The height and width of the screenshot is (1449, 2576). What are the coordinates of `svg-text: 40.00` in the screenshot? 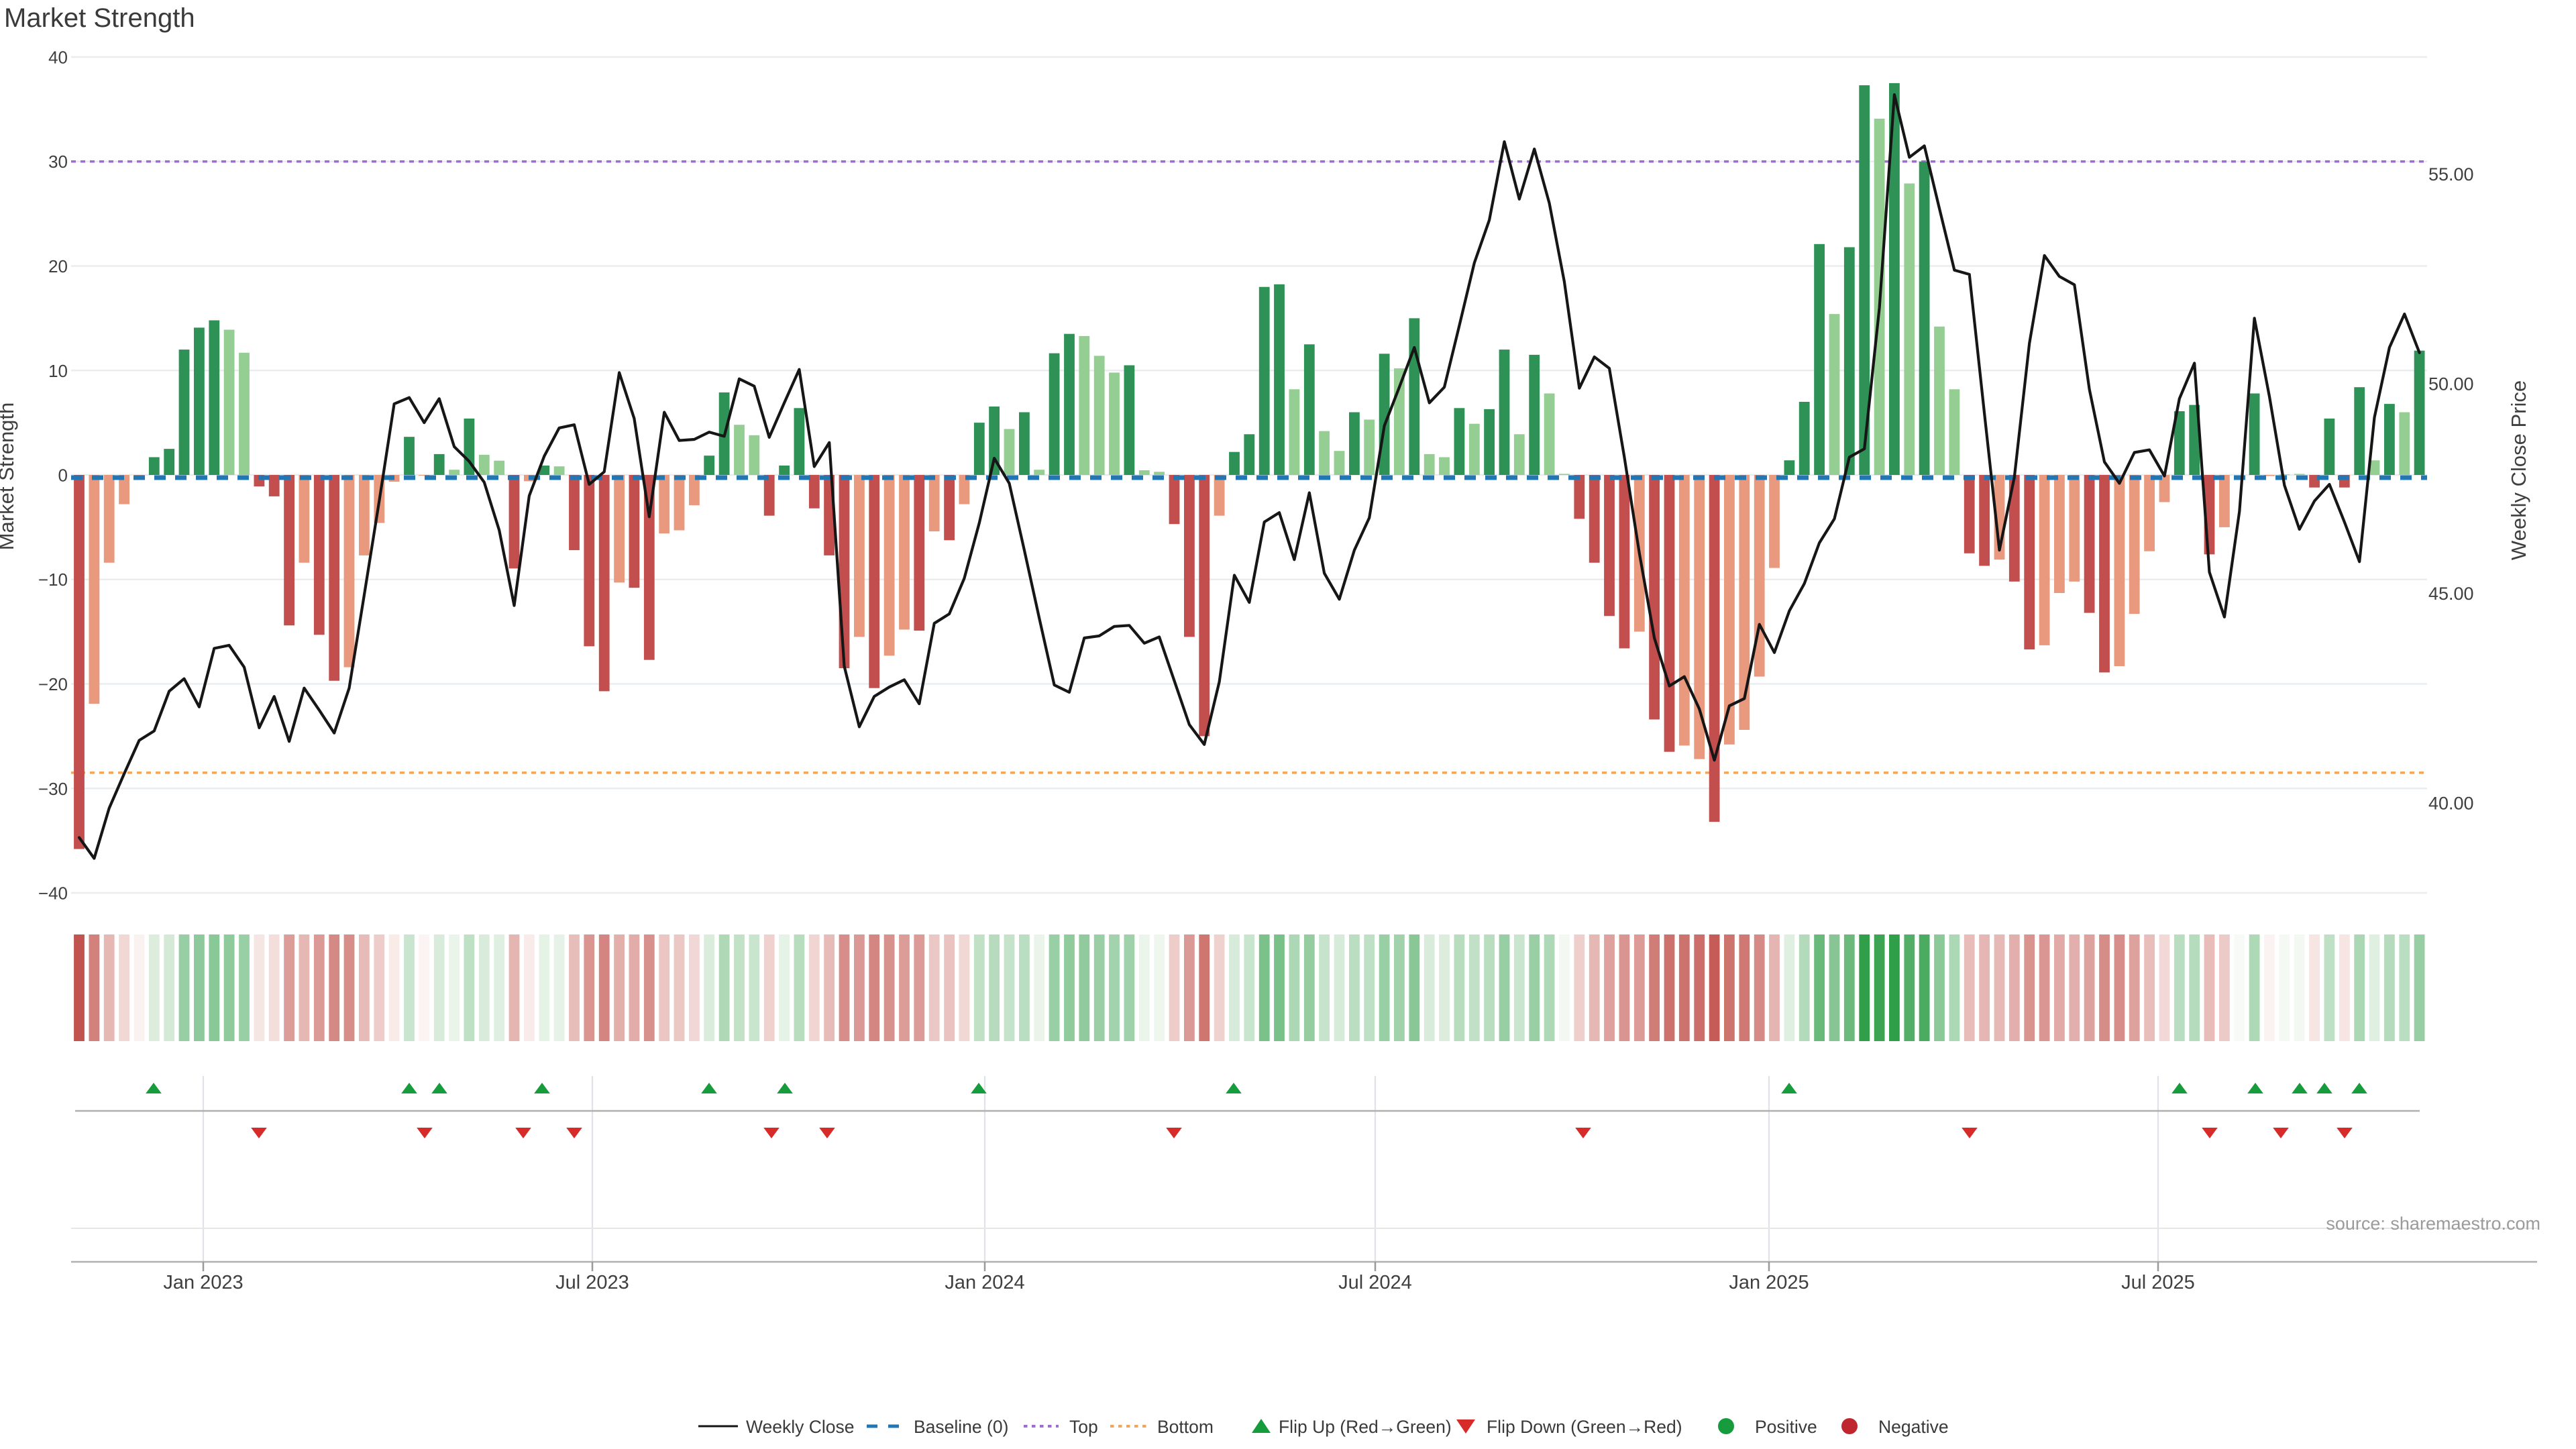 It's located at (2451, 804).